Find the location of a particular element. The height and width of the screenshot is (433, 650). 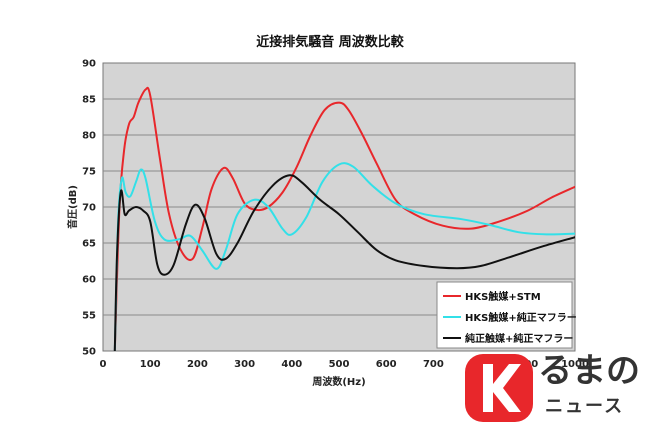

watermark-text-line2: ニュース is located at coordinates (584, 406).